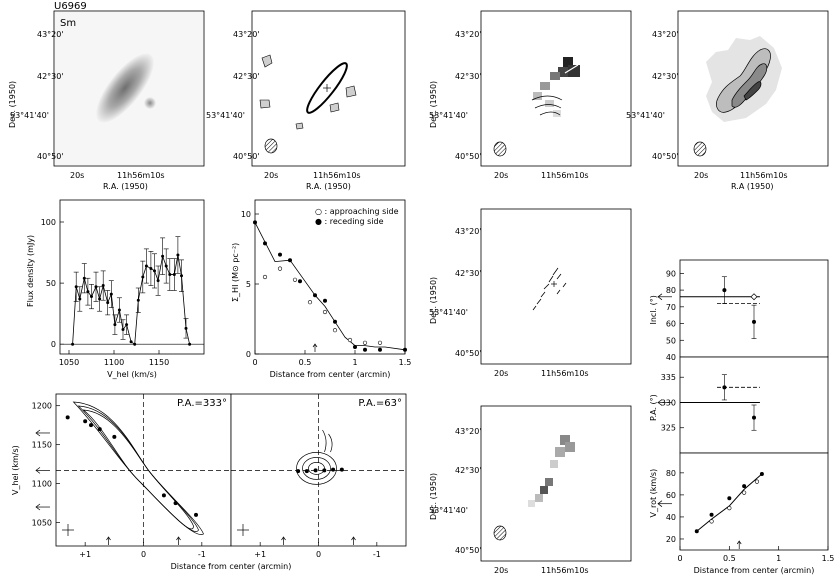 The height and width of the screenshot is (577, 840). I want to click on noise-contour, so click(299, 126).